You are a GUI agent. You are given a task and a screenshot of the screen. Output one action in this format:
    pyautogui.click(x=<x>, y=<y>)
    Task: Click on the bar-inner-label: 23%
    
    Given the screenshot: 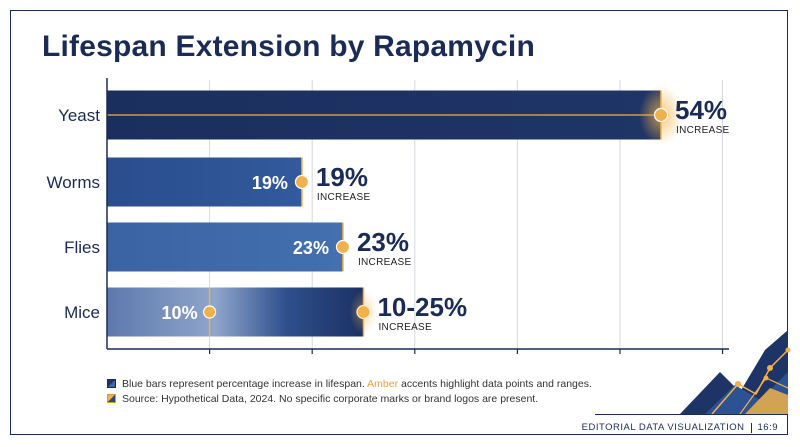 What is the action you would take?
    pyautogui.click(x=311, y=248)
    